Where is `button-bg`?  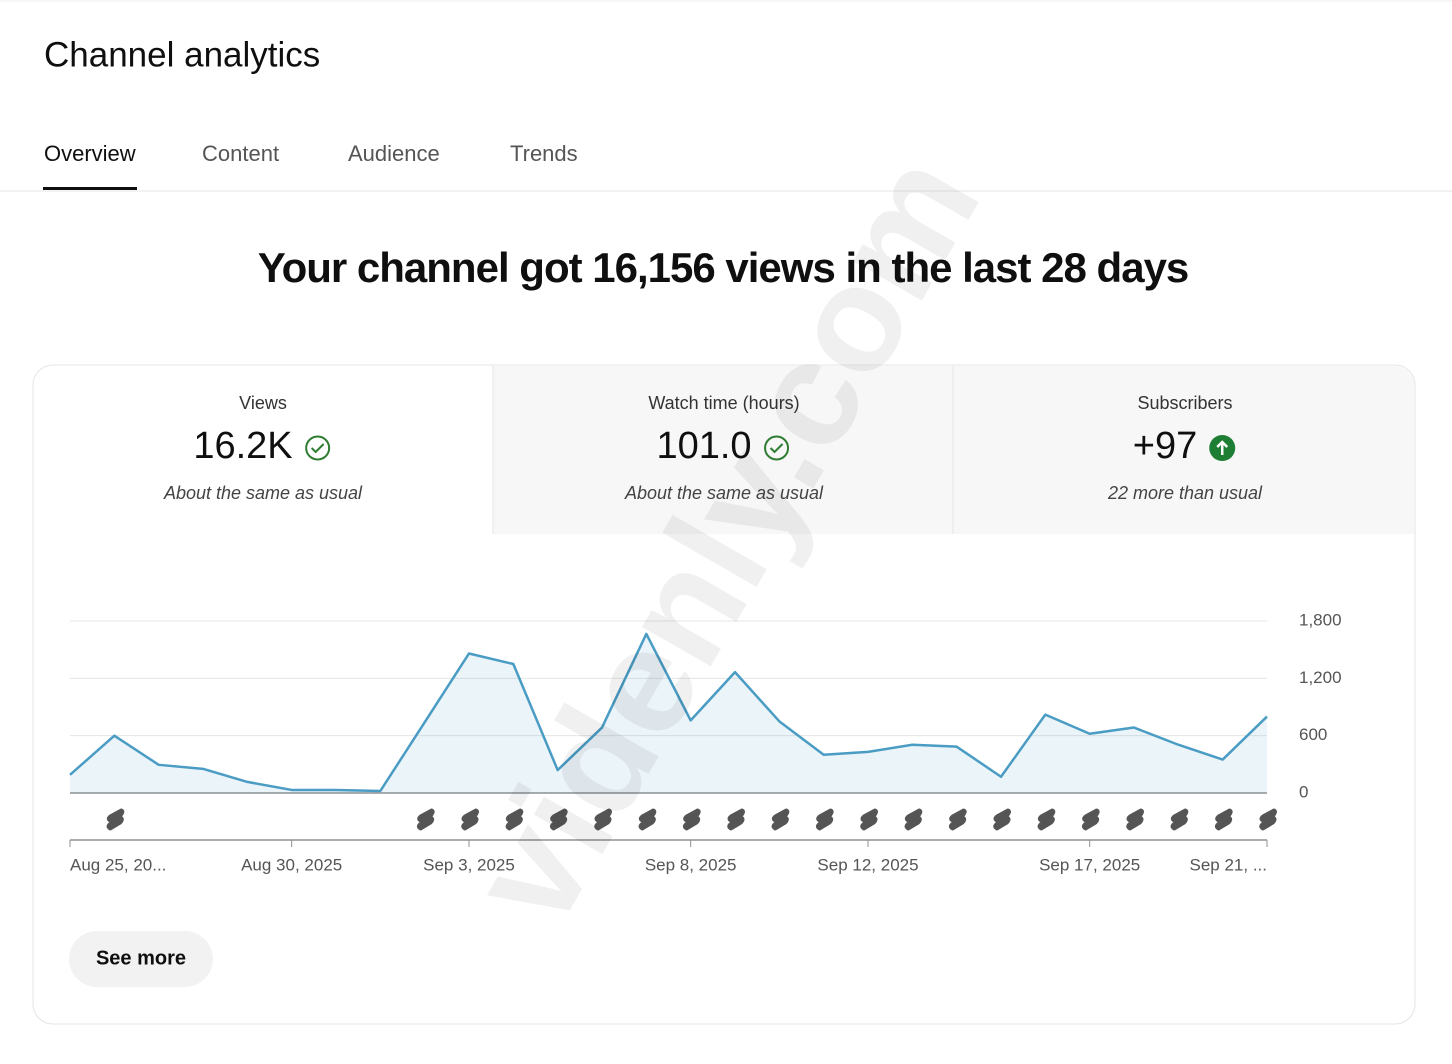 button-bg is located at coordinates (141, 959).